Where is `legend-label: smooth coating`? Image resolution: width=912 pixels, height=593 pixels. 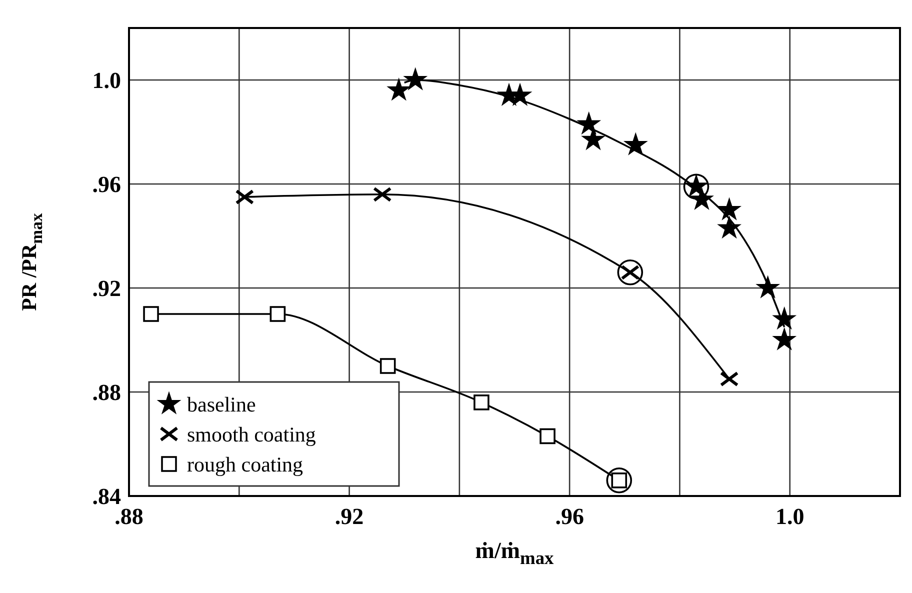
legend-label: smooth coating is located at coordinates (251, 434).